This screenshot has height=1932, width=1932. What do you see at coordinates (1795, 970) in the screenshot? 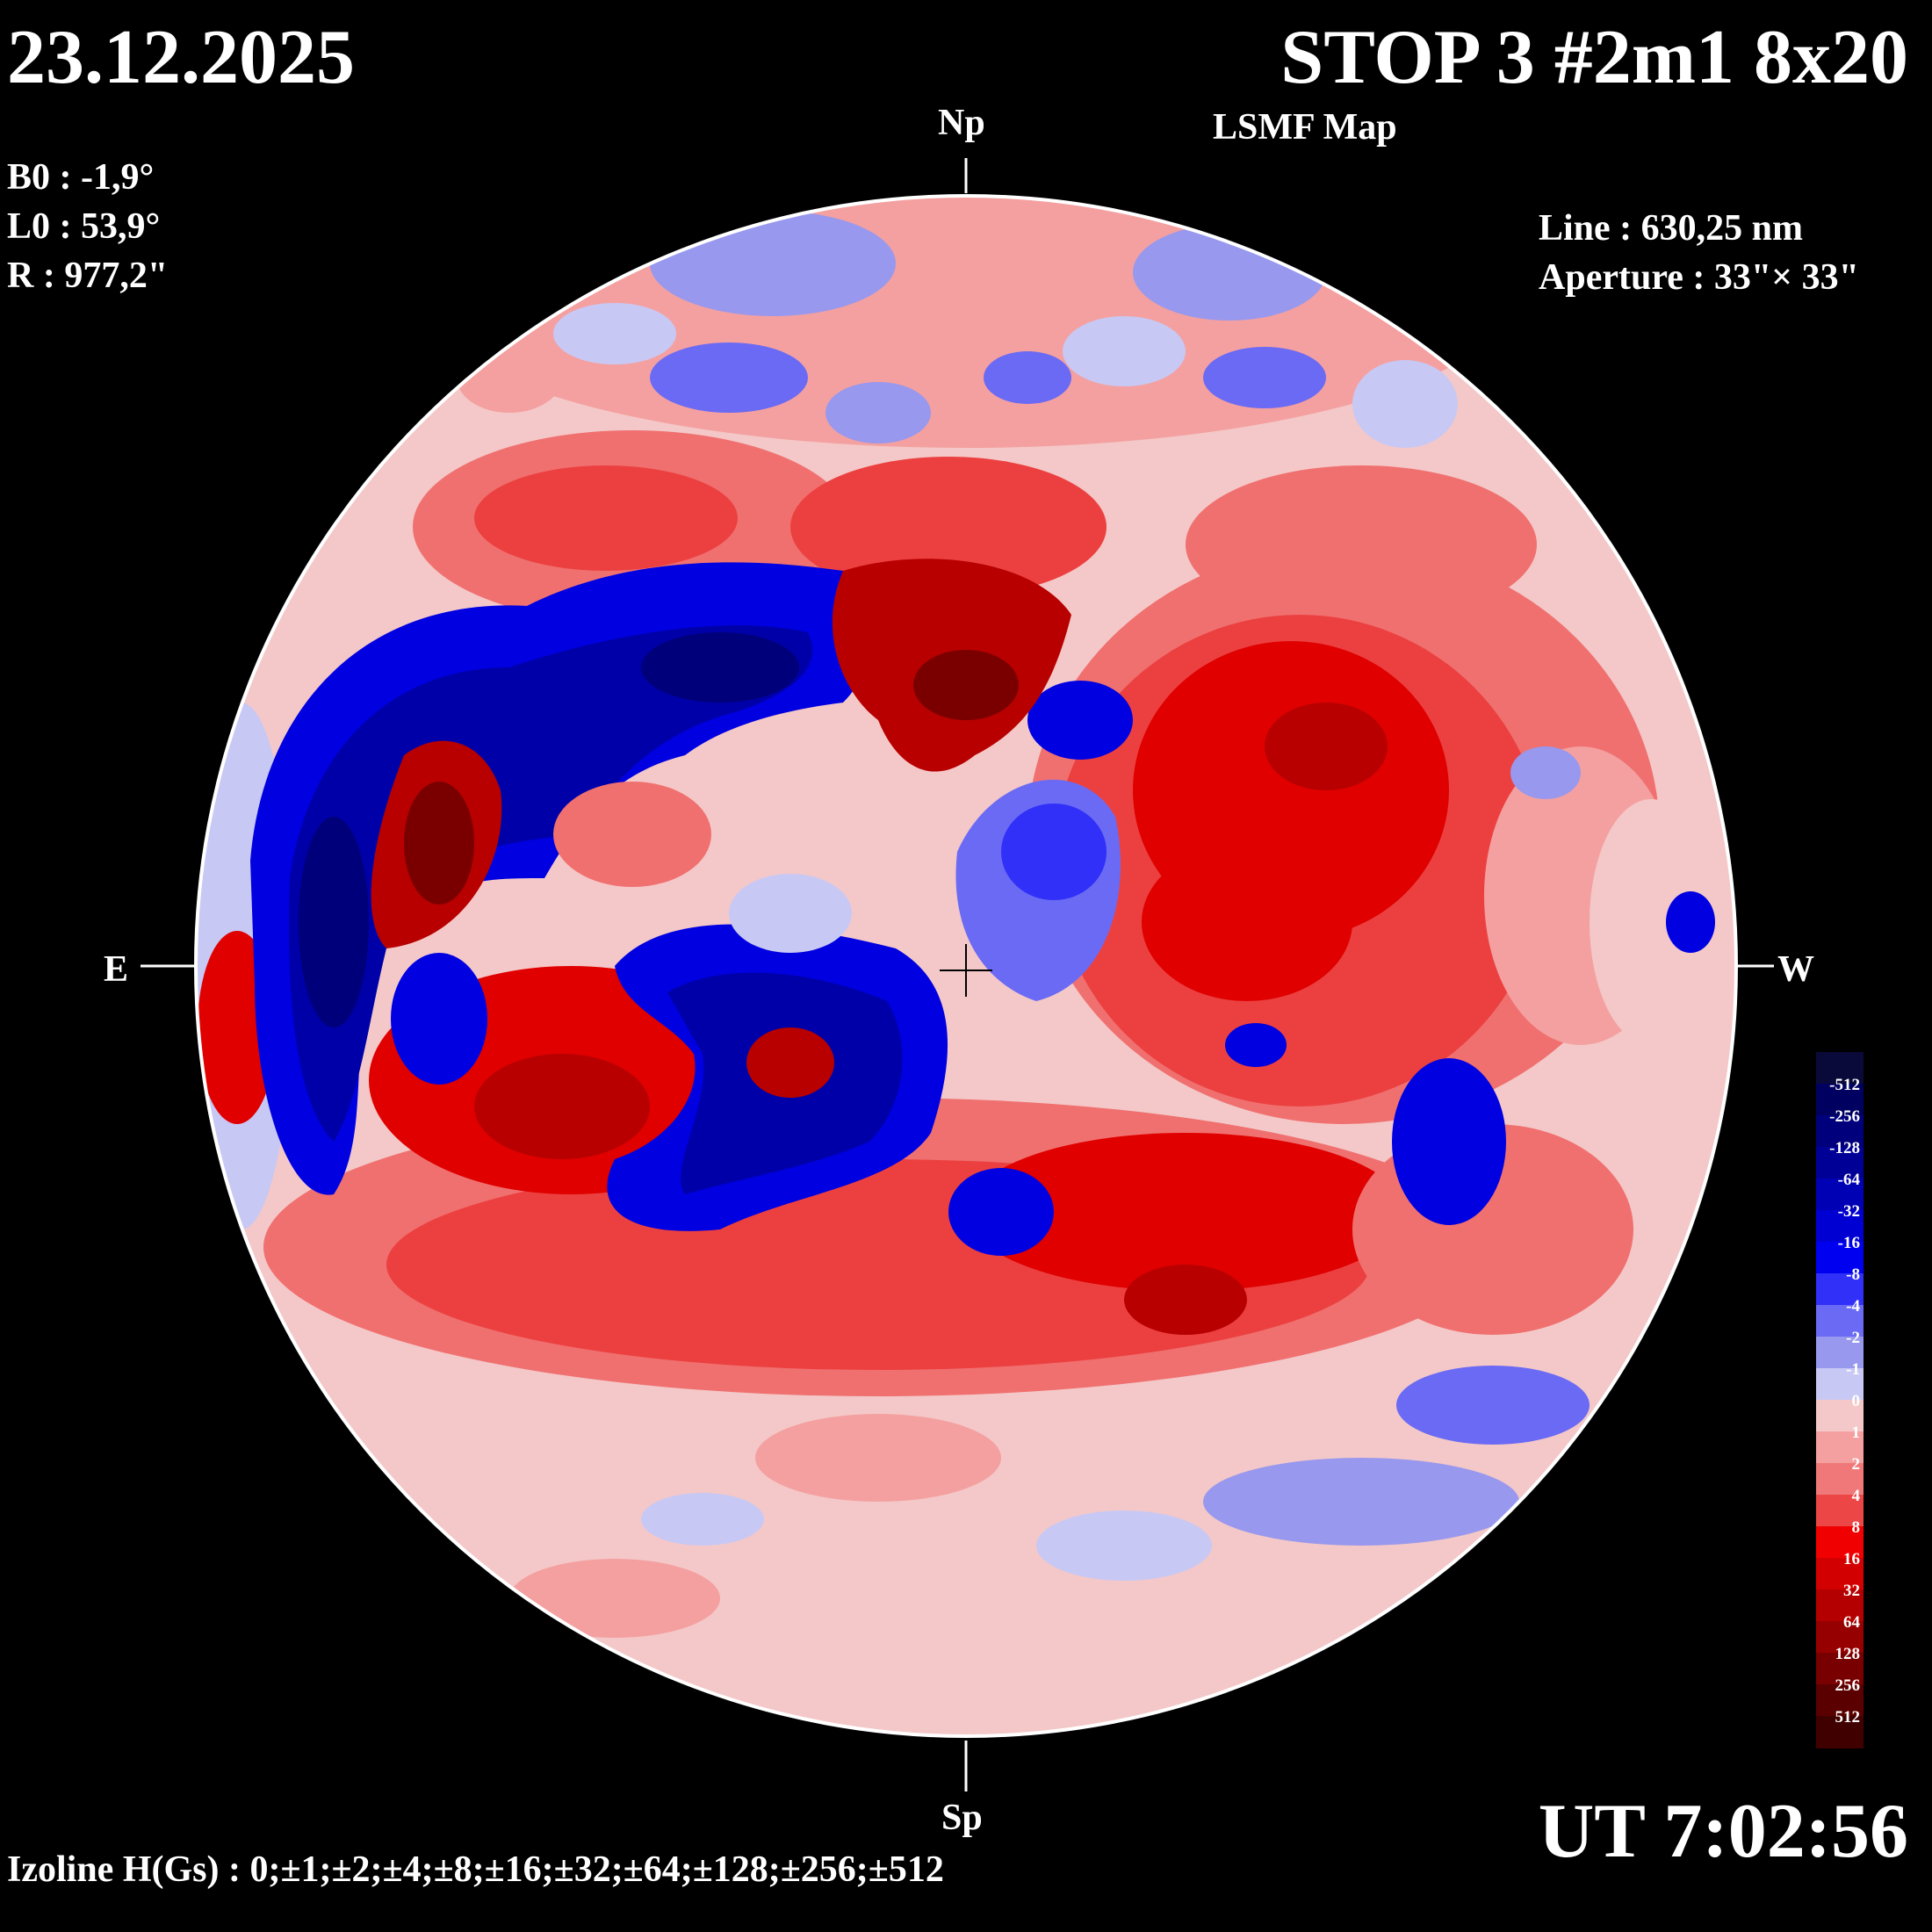
I see `west-label: W` at bounding box center [1795, 970].